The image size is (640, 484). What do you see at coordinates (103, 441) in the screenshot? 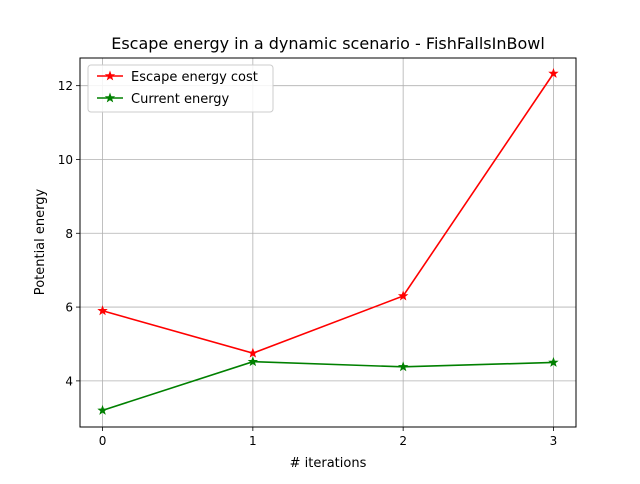
I see `x-tick-label: 0` at bounding box center [103, 441].